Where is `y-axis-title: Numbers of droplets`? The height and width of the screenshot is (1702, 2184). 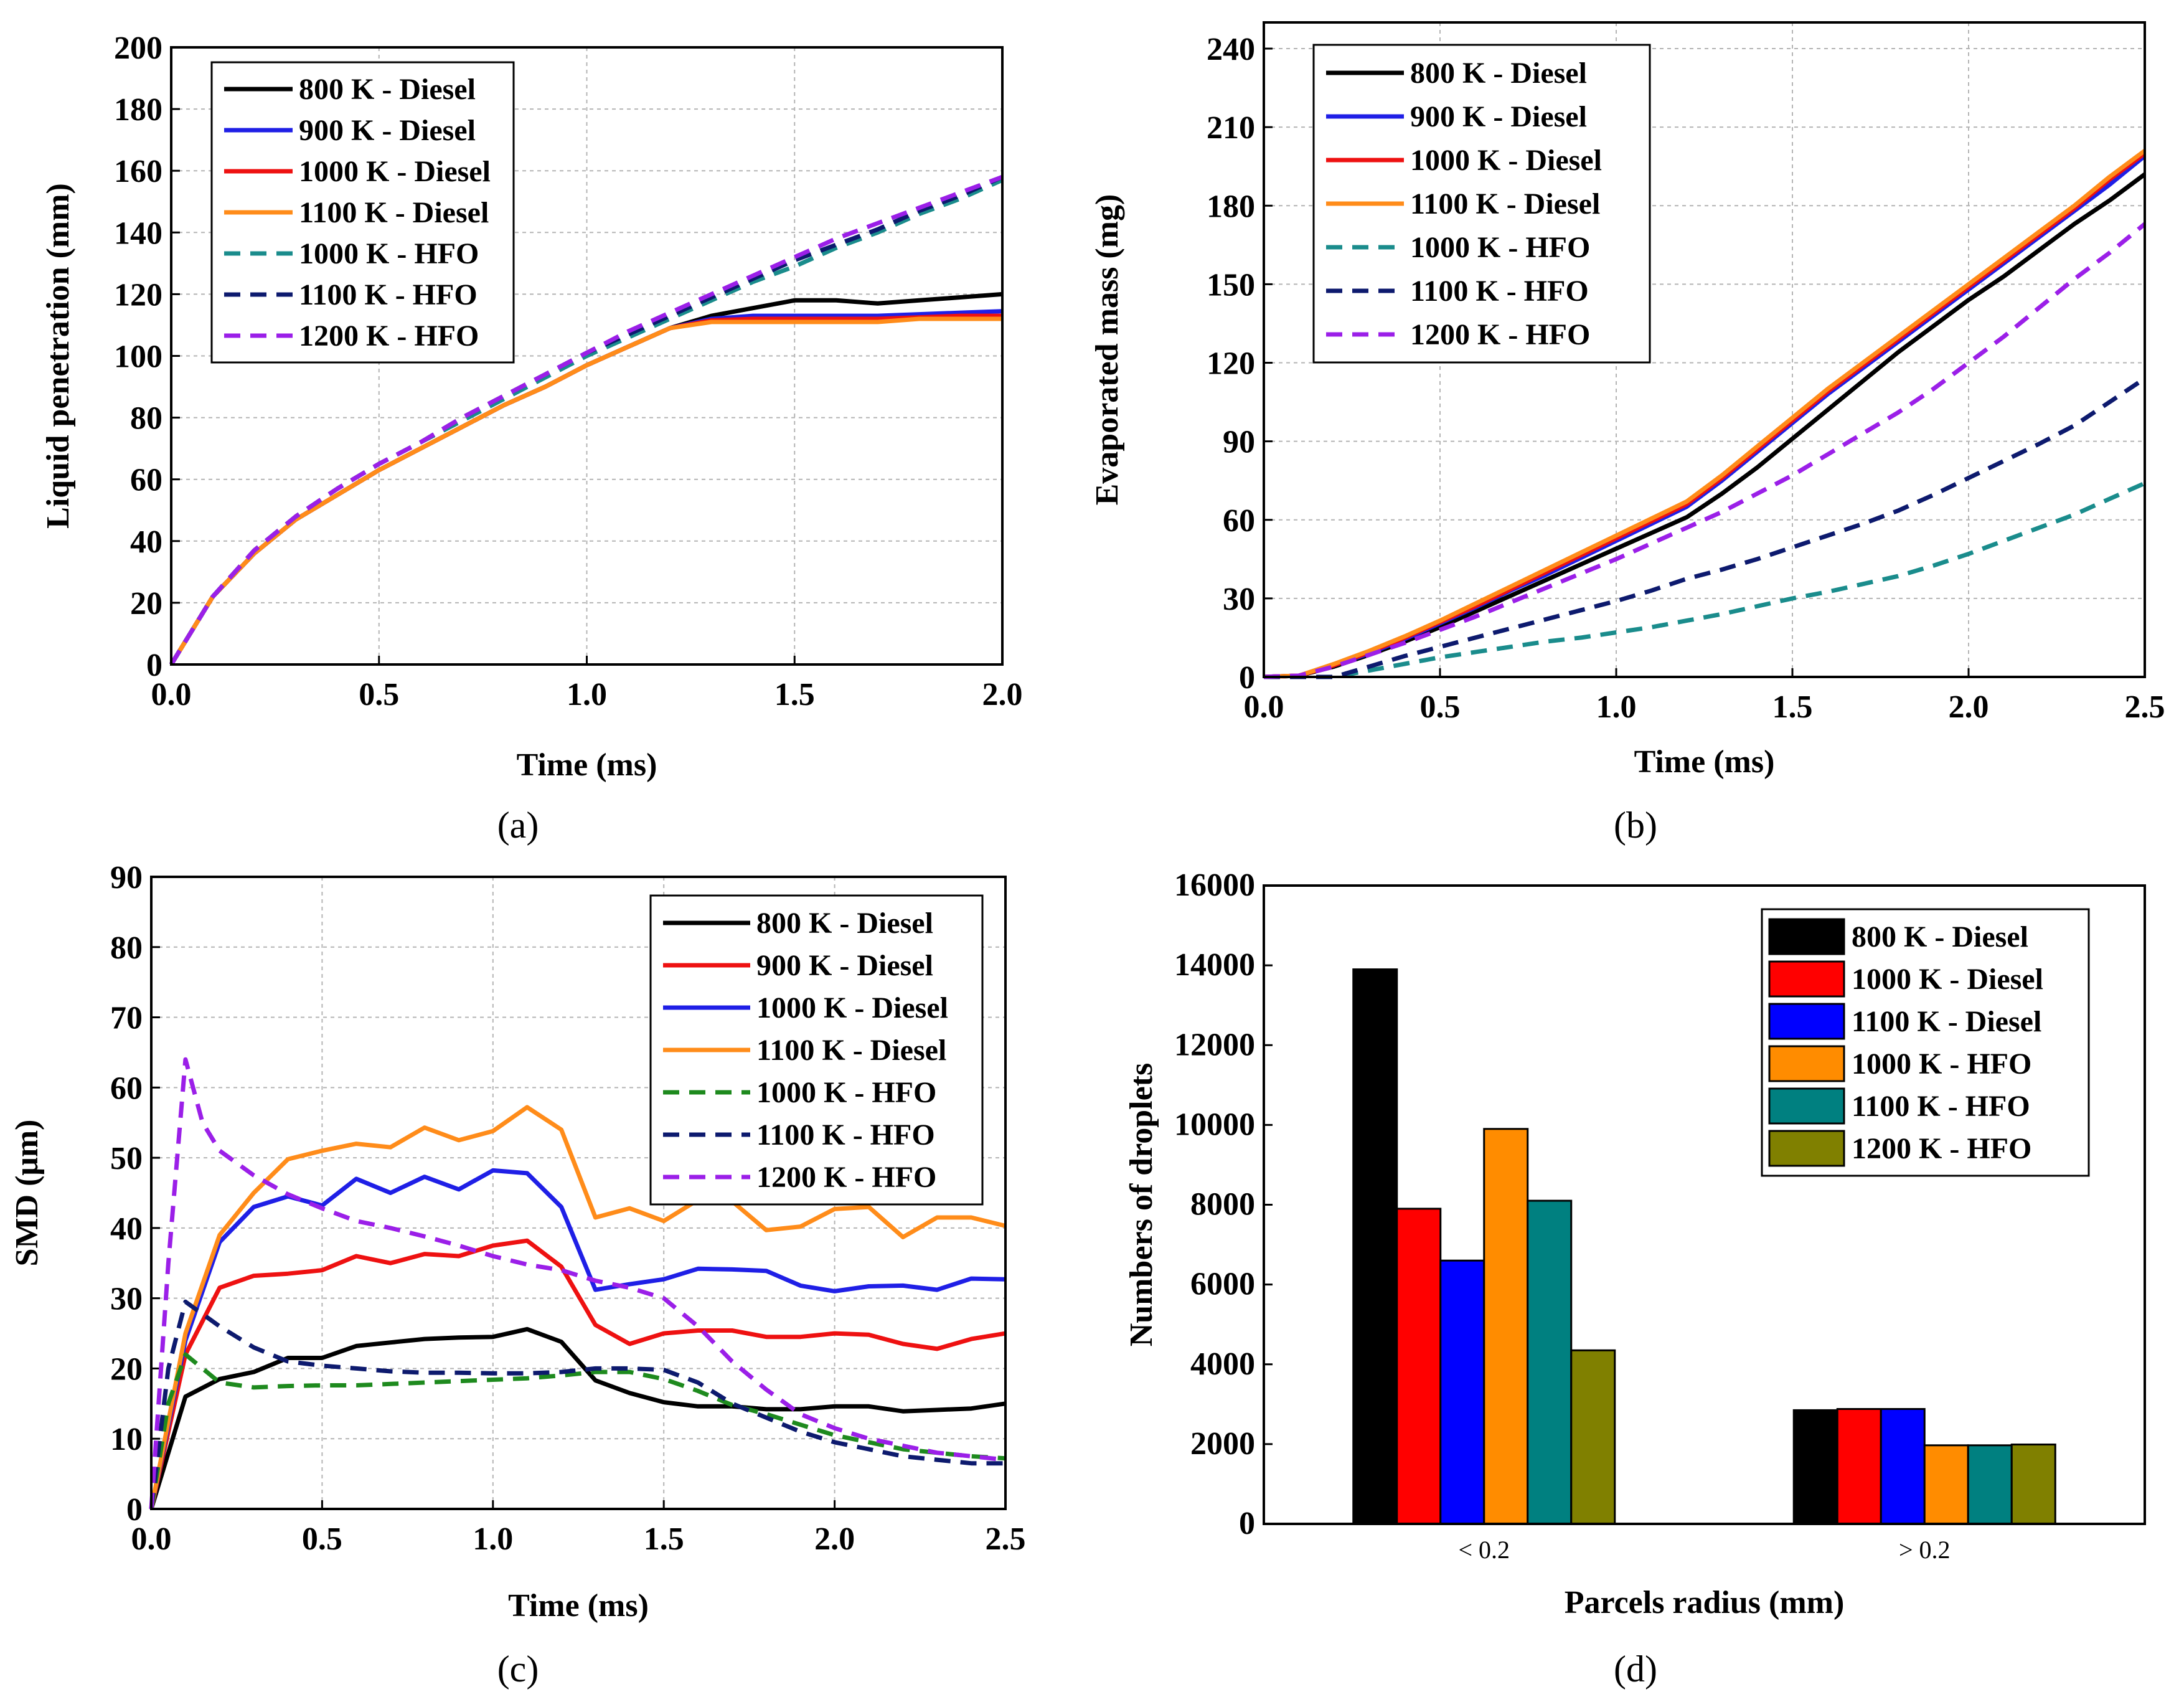
y-axis-title: Numbers of droplets is located at coordinates (1142, 1204).